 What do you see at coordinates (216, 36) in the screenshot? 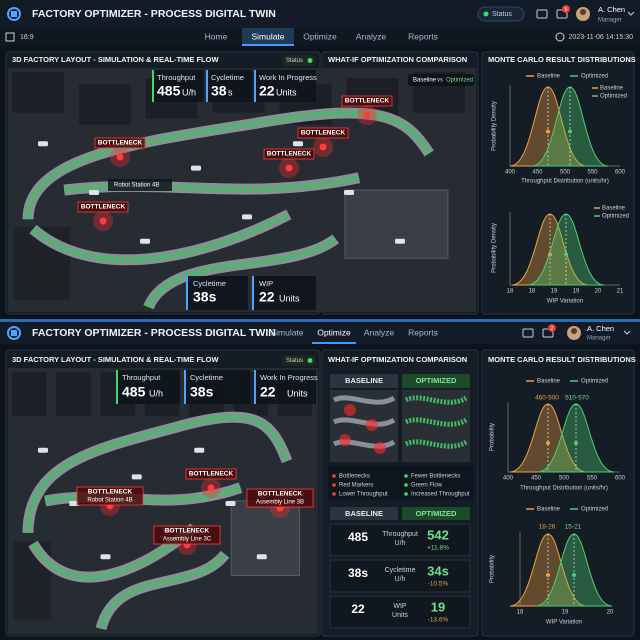
I see `nav-tab: Home` at bounding box center [216, 36].